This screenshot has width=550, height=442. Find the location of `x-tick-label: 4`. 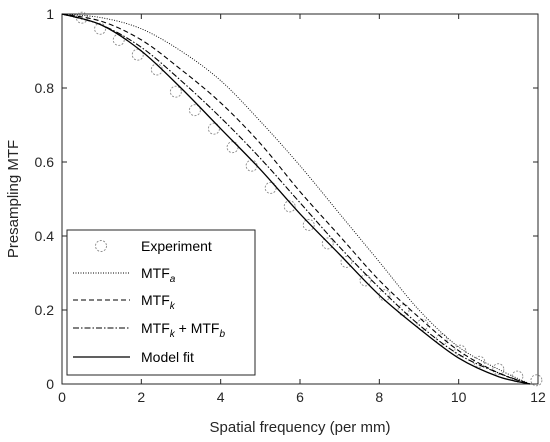

x-tick-label: 4 is located at coordinates (221, 397).